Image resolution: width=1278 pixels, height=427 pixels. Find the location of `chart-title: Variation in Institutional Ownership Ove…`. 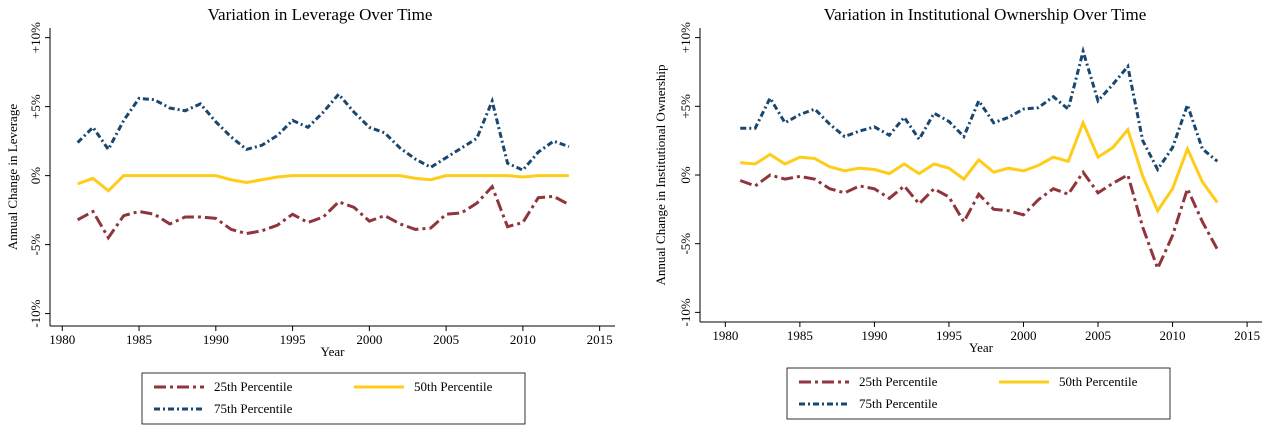

chart-title: Variation in Institutional Ownership Ove… is located at coordinates (985, 14).